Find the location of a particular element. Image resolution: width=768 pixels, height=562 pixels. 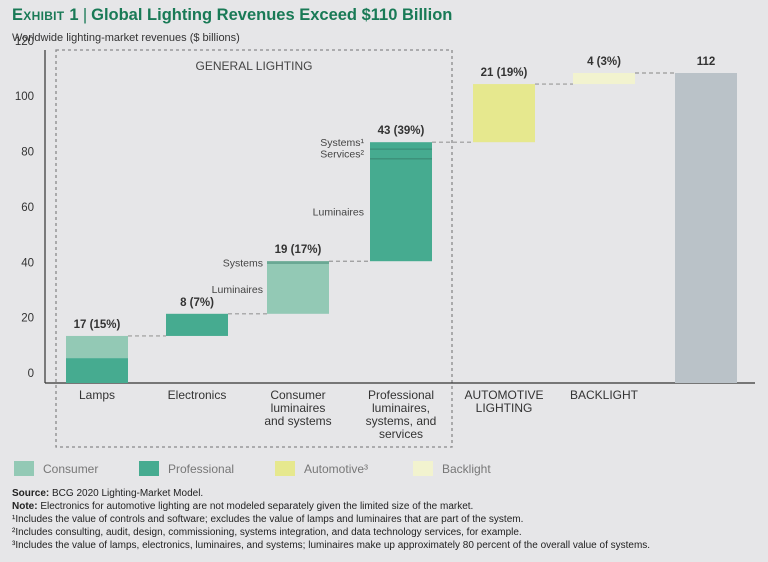

legend-label: Professional is located at coordinates (201, 468).